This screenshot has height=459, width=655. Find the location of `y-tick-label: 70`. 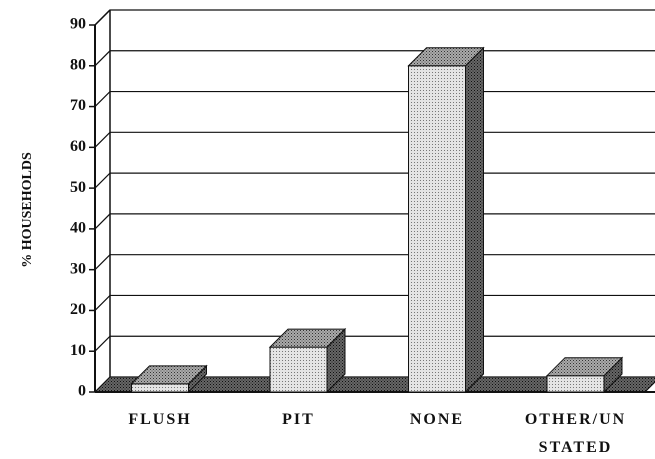

y-tick-label: 70 is located at coordinates (78, 105).